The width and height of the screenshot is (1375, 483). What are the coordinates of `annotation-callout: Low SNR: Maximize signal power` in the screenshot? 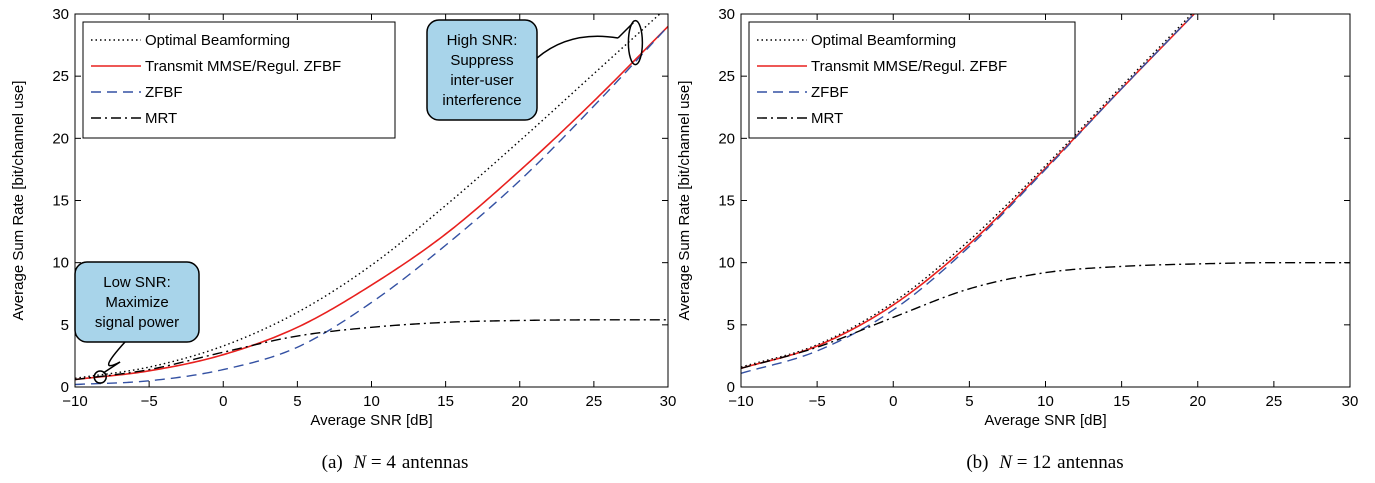 It's located at (137, 322).